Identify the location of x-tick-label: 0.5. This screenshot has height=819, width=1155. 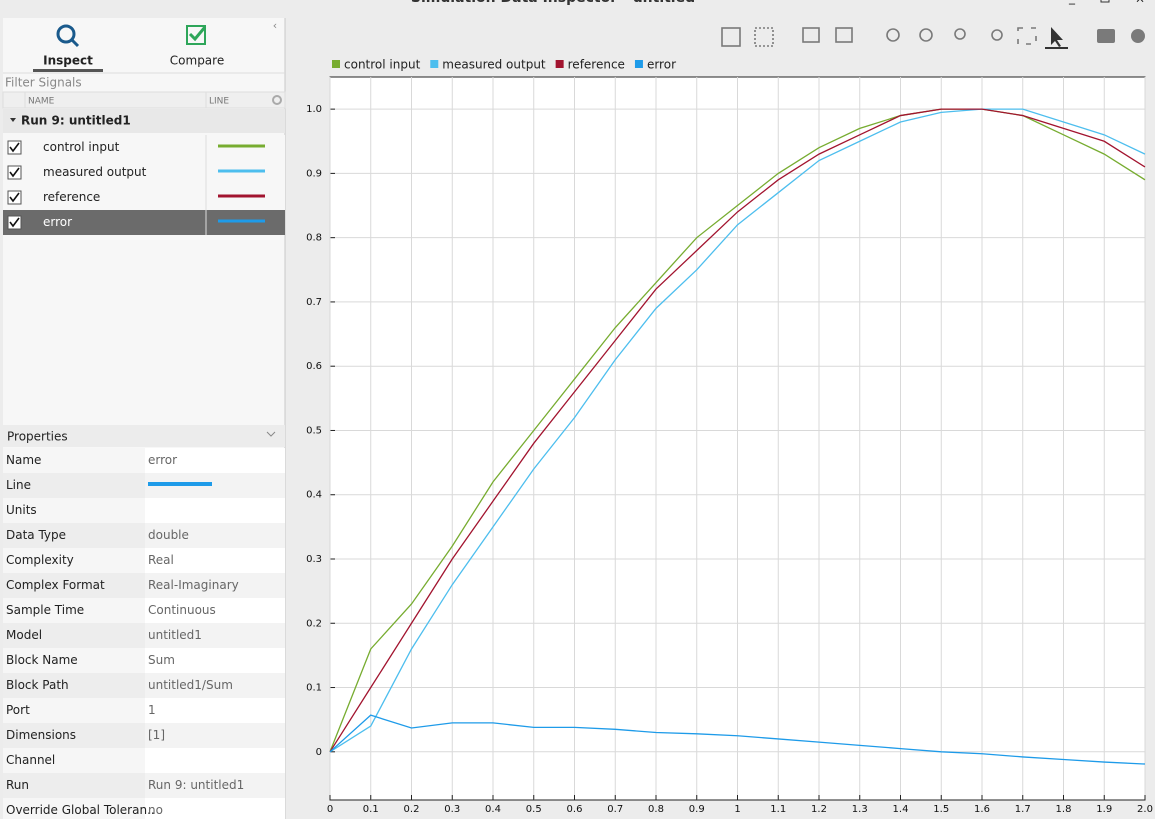
(534, 809).